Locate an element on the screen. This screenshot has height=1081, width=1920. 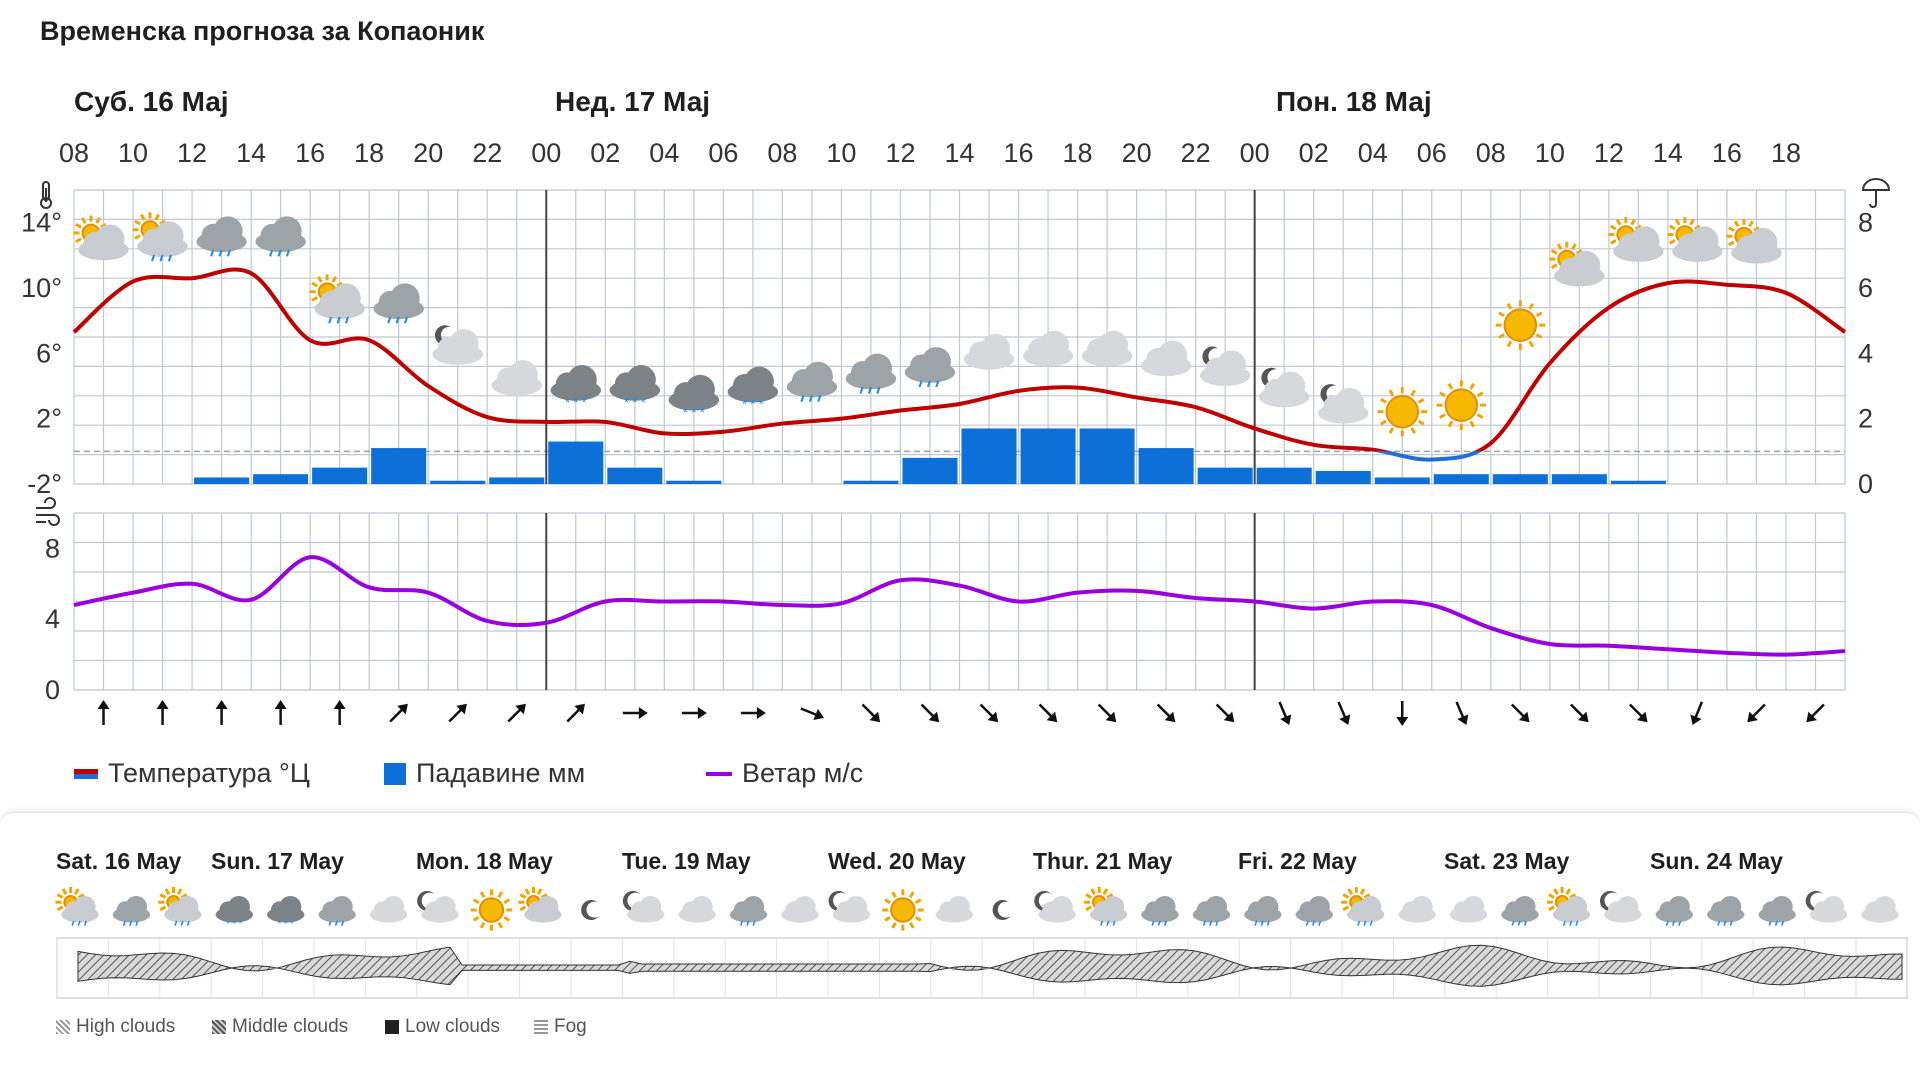
legend-low-clouds-swatch is located at coordinates (392, 1027).